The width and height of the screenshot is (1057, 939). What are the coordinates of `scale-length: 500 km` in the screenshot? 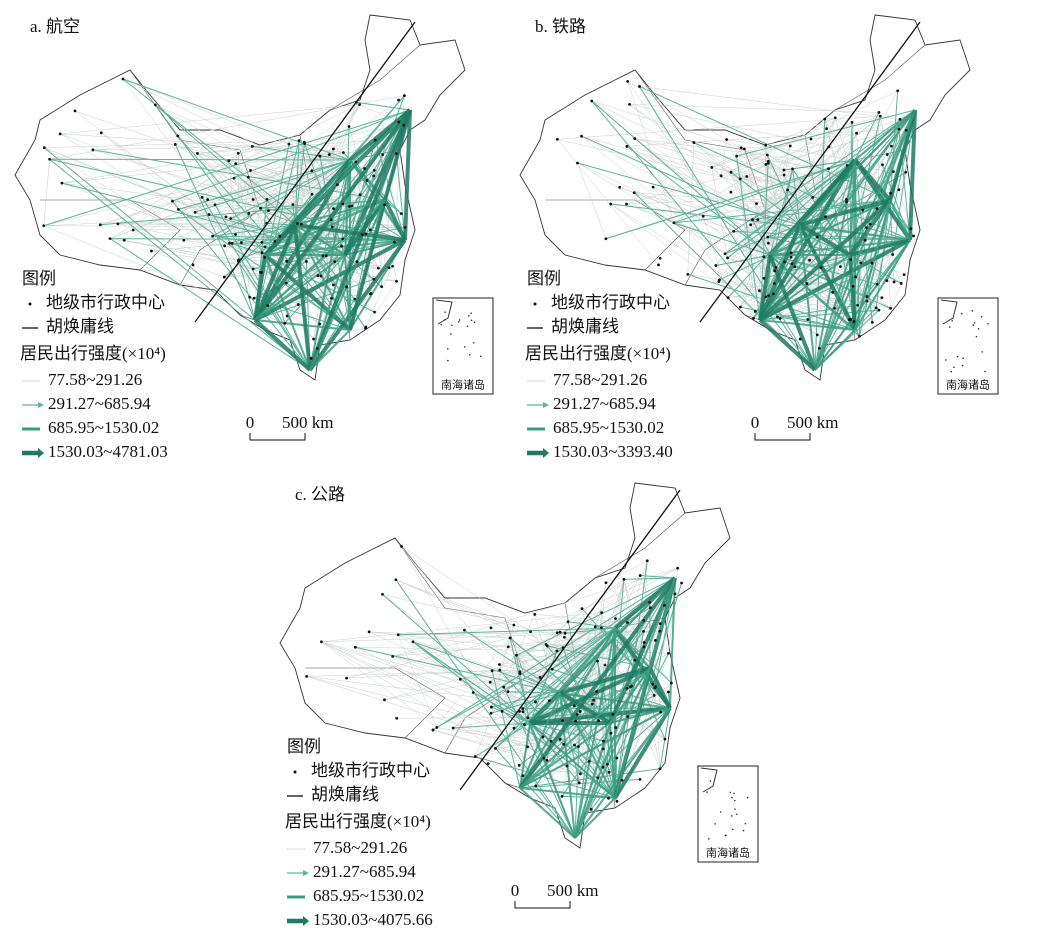 It's located at (307, 422).